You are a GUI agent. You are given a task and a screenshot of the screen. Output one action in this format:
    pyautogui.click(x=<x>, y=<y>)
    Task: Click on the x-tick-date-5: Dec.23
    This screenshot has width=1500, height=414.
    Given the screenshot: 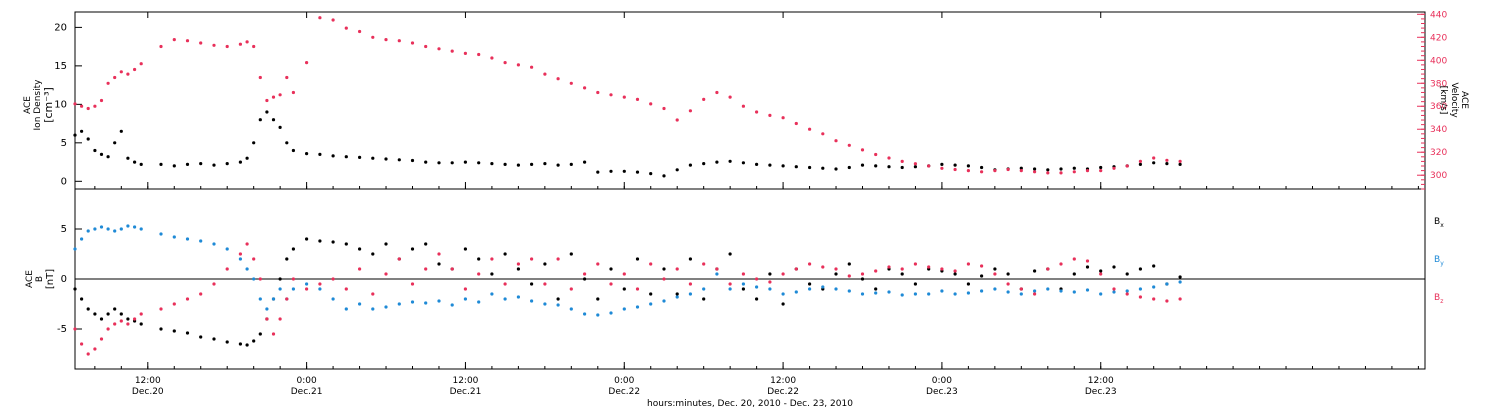 What is the action you would take?
    pyautogui.click(x=942, y=392)
    